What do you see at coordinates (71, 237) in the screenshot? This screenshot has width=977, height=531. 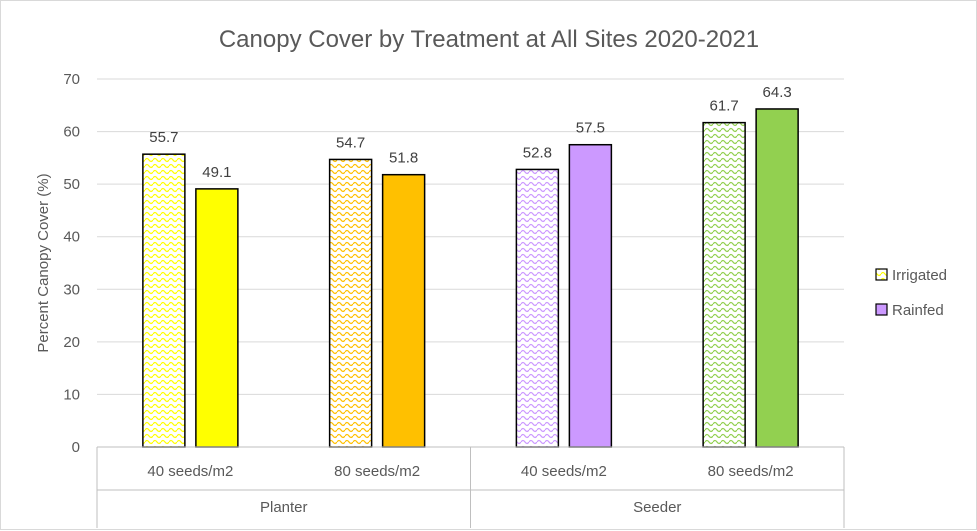 I see `y-tick-label: 40` at bounding box center [71, 237].